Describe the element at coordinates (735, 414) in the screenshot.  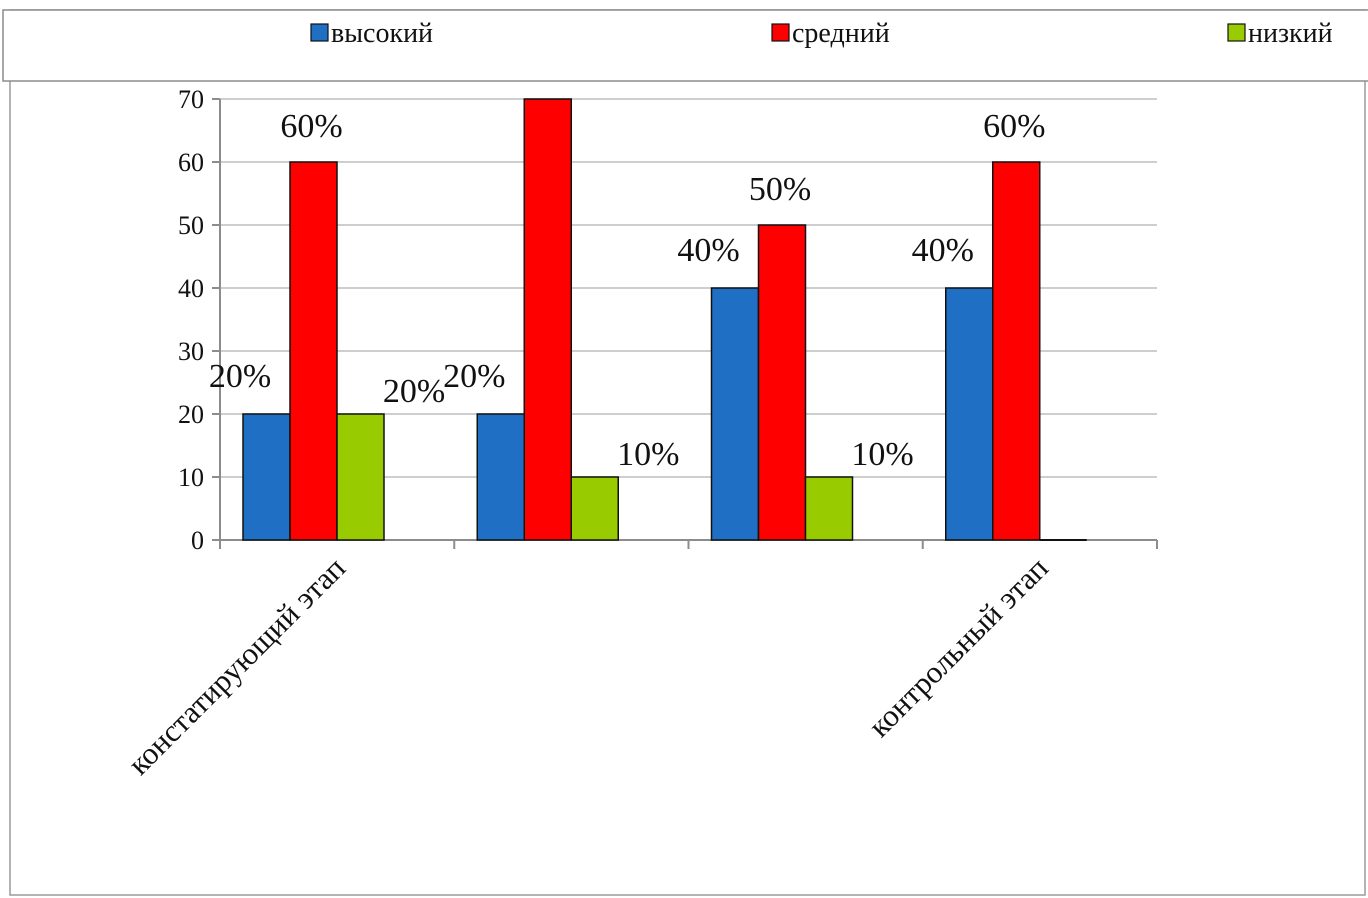
I see `bar-высокий-2` at that location.